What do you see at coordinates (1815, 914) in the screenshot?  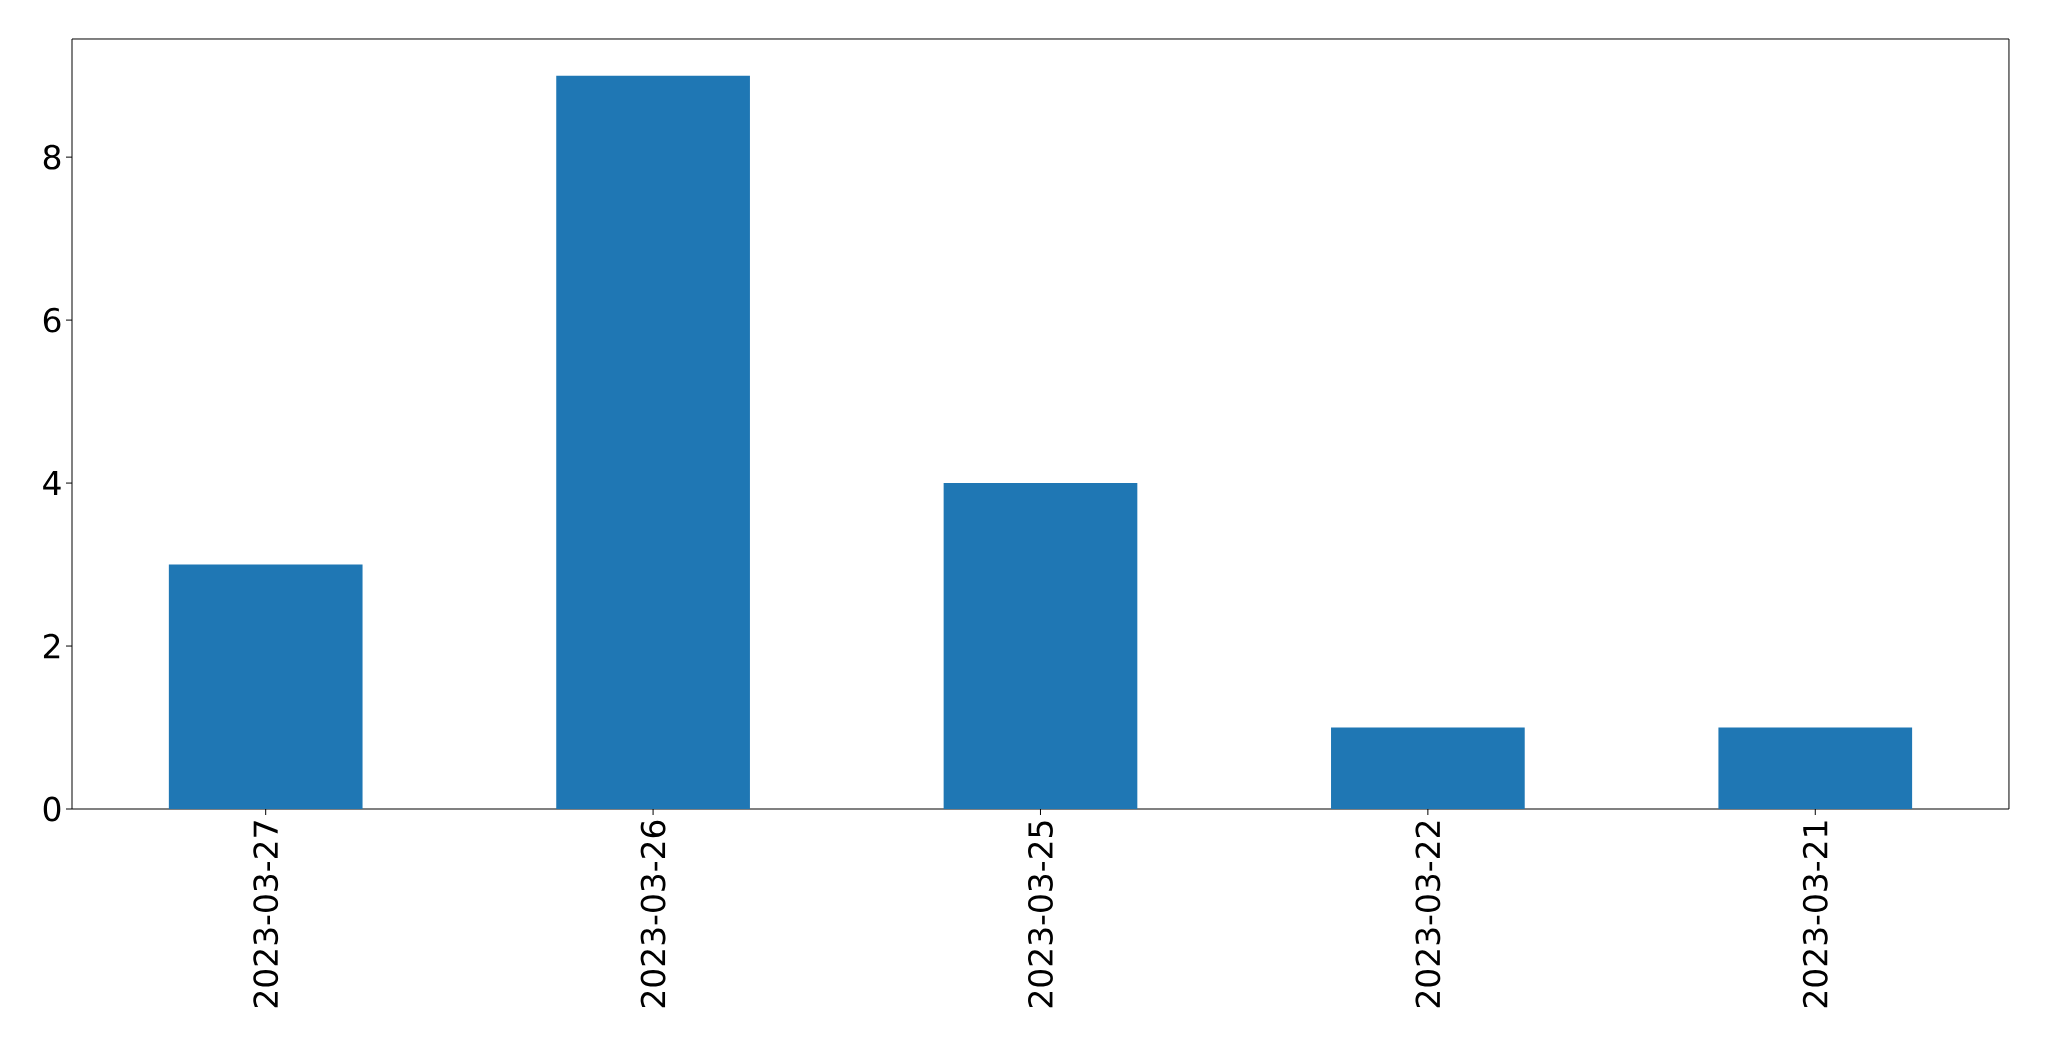 I see `x-tick-label: 2023-03-21` at bounding box center [1815, 914].